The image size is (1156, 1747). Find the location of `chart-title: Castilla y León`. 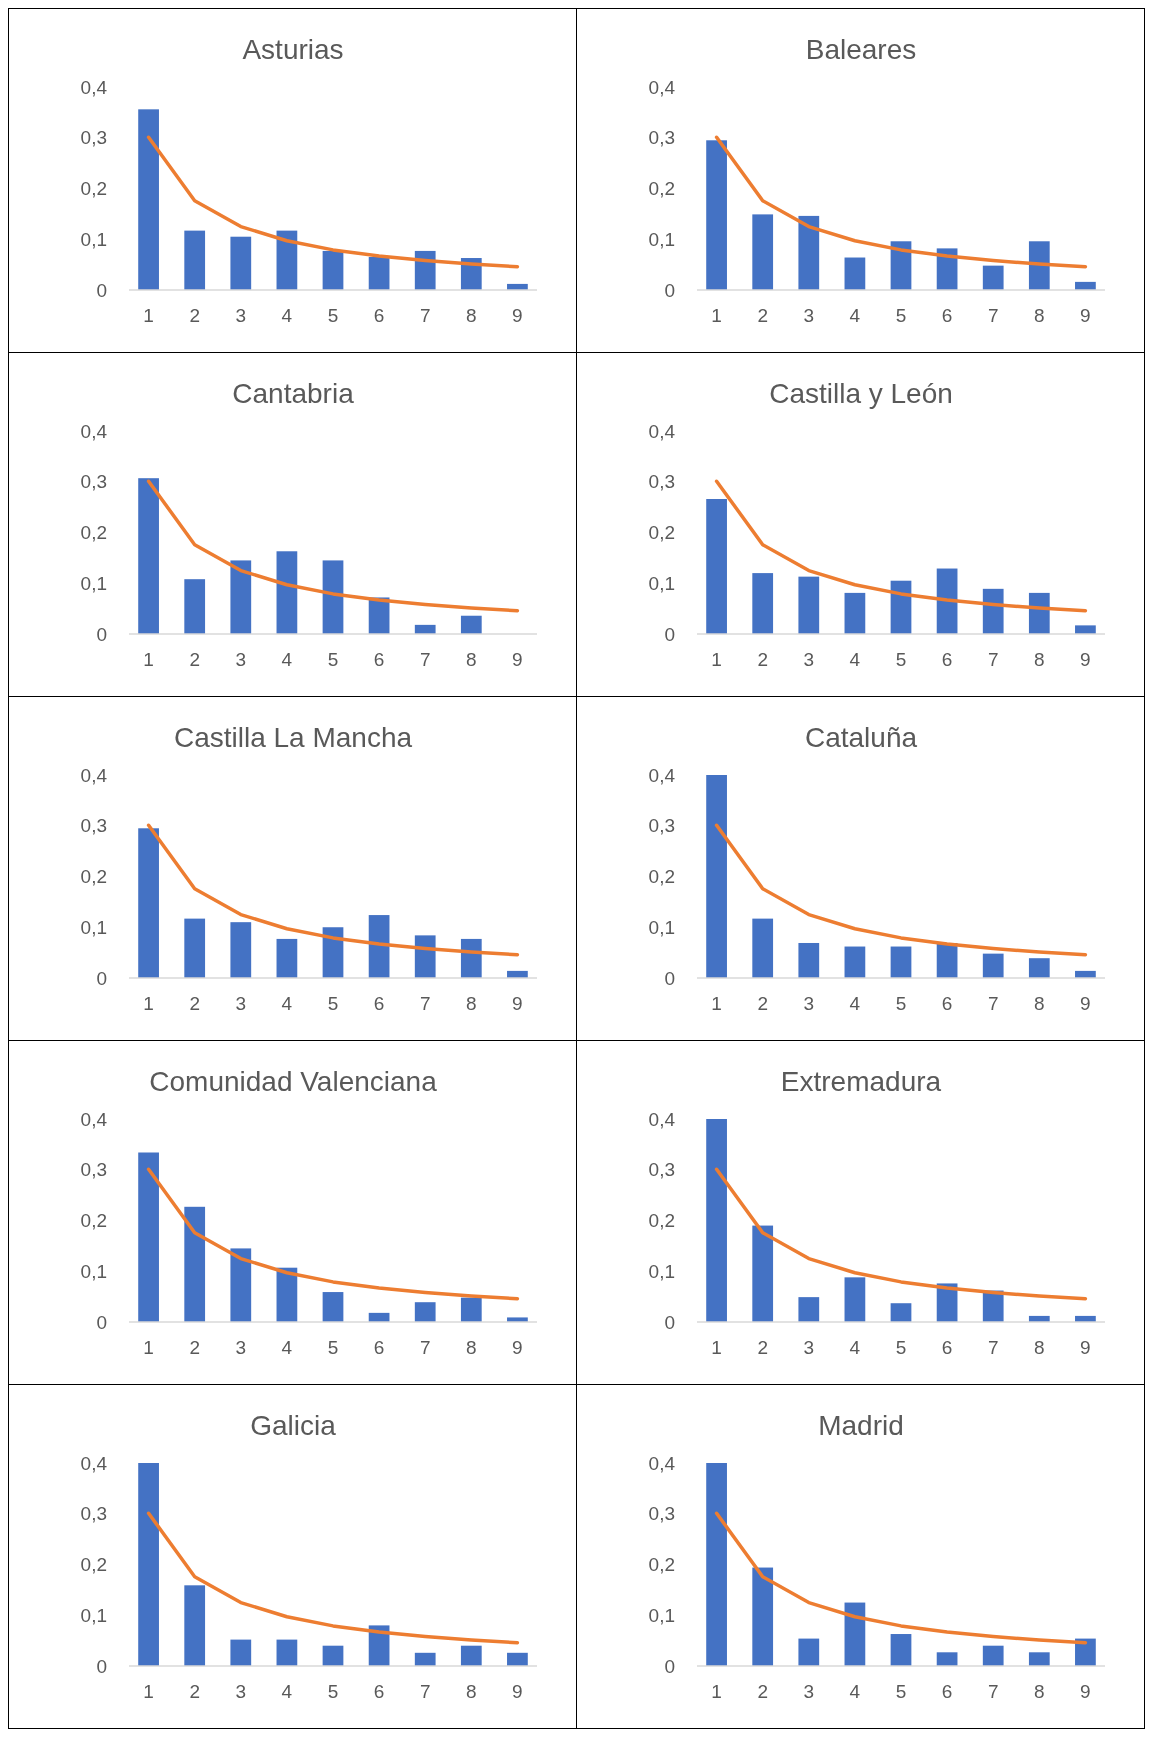

chart-title: Castilla y León is located at coordinates (861, 393).